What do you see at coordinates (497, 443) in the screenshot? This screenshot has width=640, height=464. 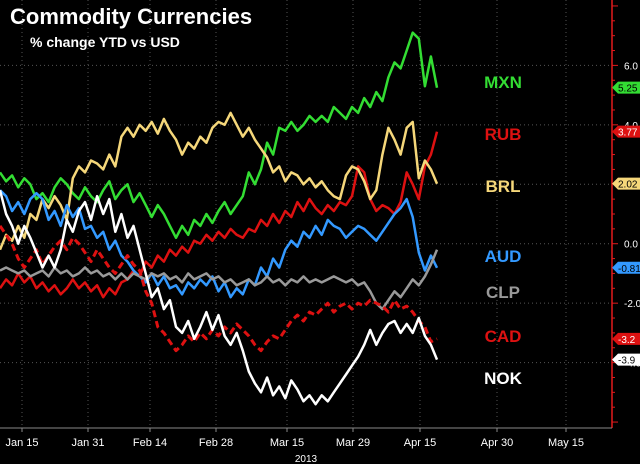 I see `x-tick-label-7: Apr 30` at bounding box center [497, 443].